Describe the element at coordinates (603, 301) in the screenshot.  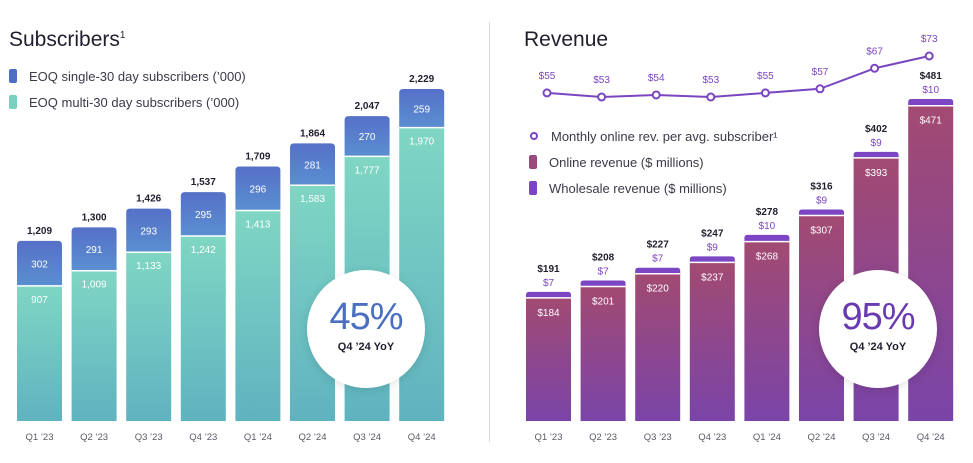
I see `label-online-value: $201` at that location.